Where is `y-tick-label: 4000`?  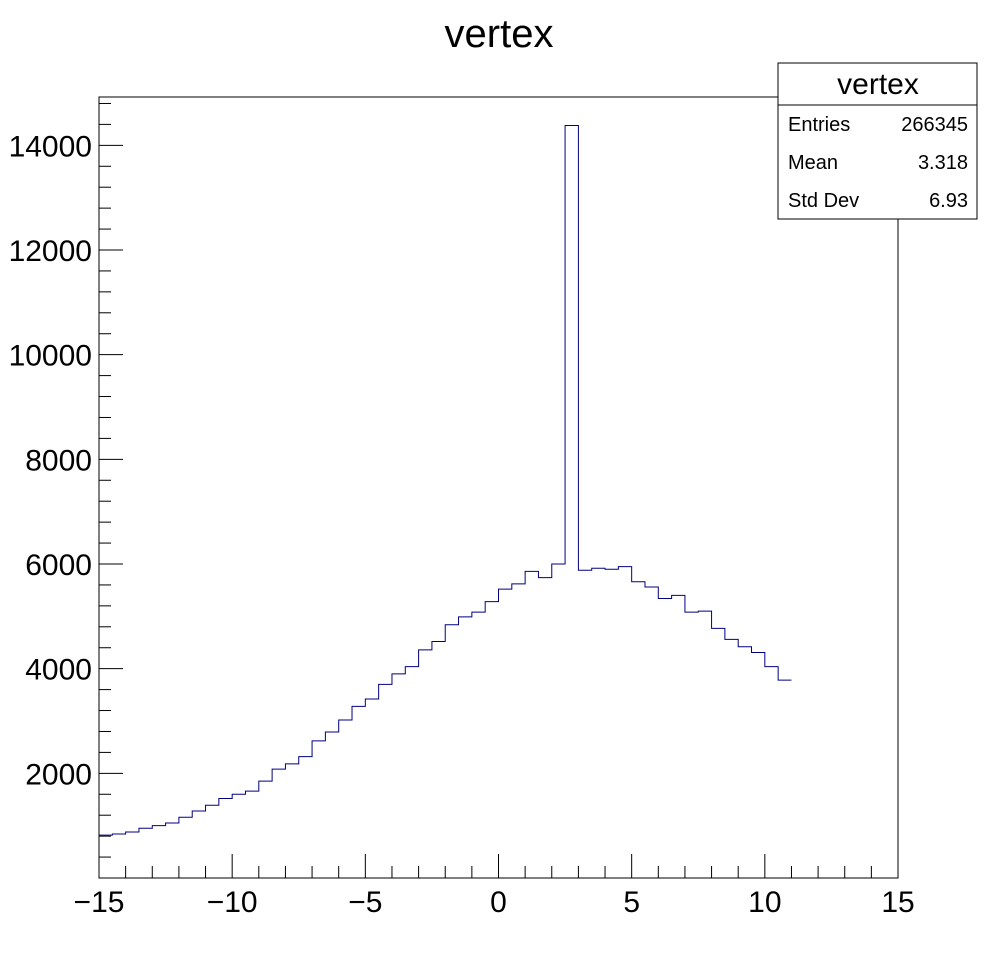
y-tick-label: 4000 is located at coordinates (58, 670).